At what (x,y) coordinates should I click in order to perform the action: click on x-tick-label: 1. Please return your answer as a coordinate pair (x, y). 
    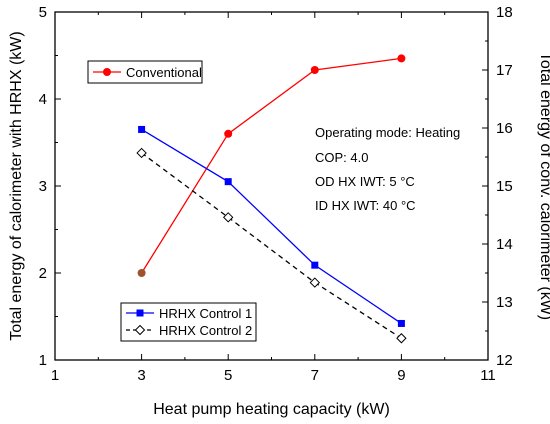
    Looking at the image, I should click on (55, 375).